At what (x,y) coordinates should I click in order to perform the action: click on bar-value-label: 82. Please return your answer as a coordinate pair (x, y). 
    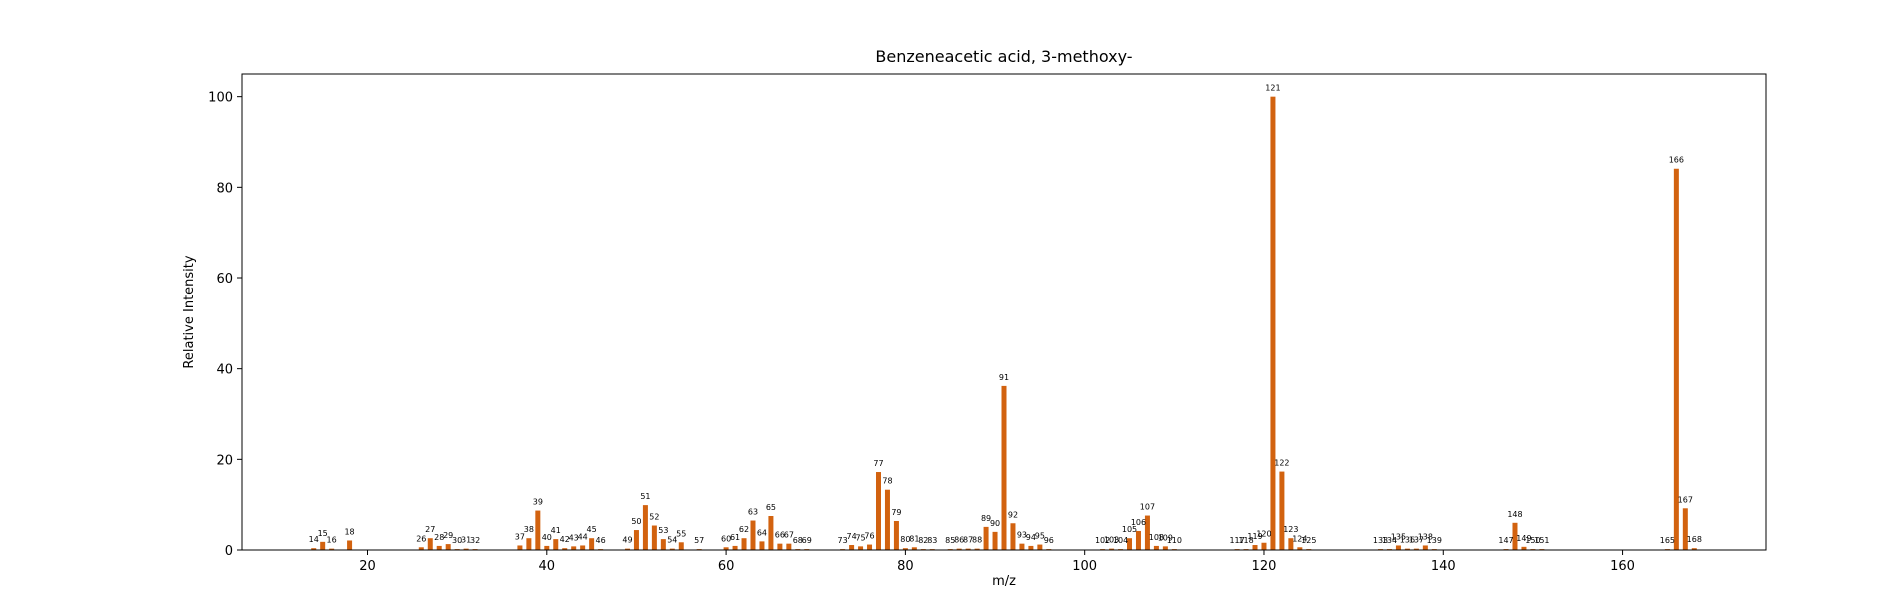
    Looking at the image, I should click on (923, 540).